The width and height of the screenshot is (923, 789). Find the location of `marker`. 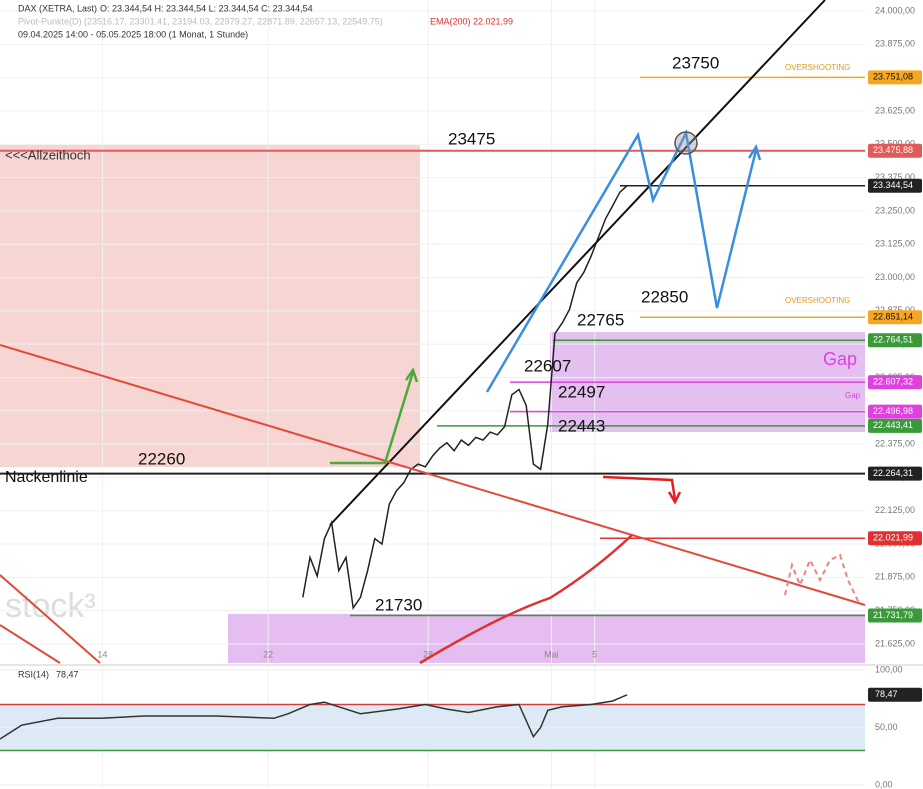

marker is located at coordinates (686, 143).